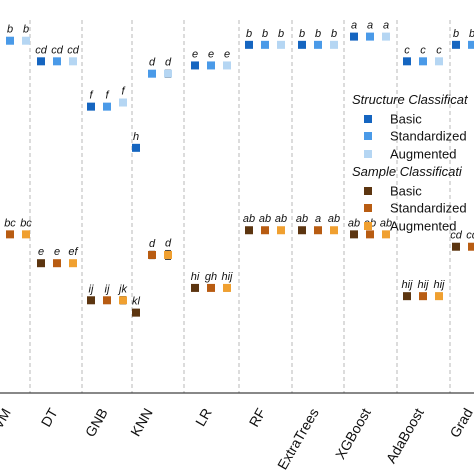 This screenshot has width=474, height=474. Describe the element at coordinates (423, 154) in the screenshot. I see `legend-label: Augmented` at that location.